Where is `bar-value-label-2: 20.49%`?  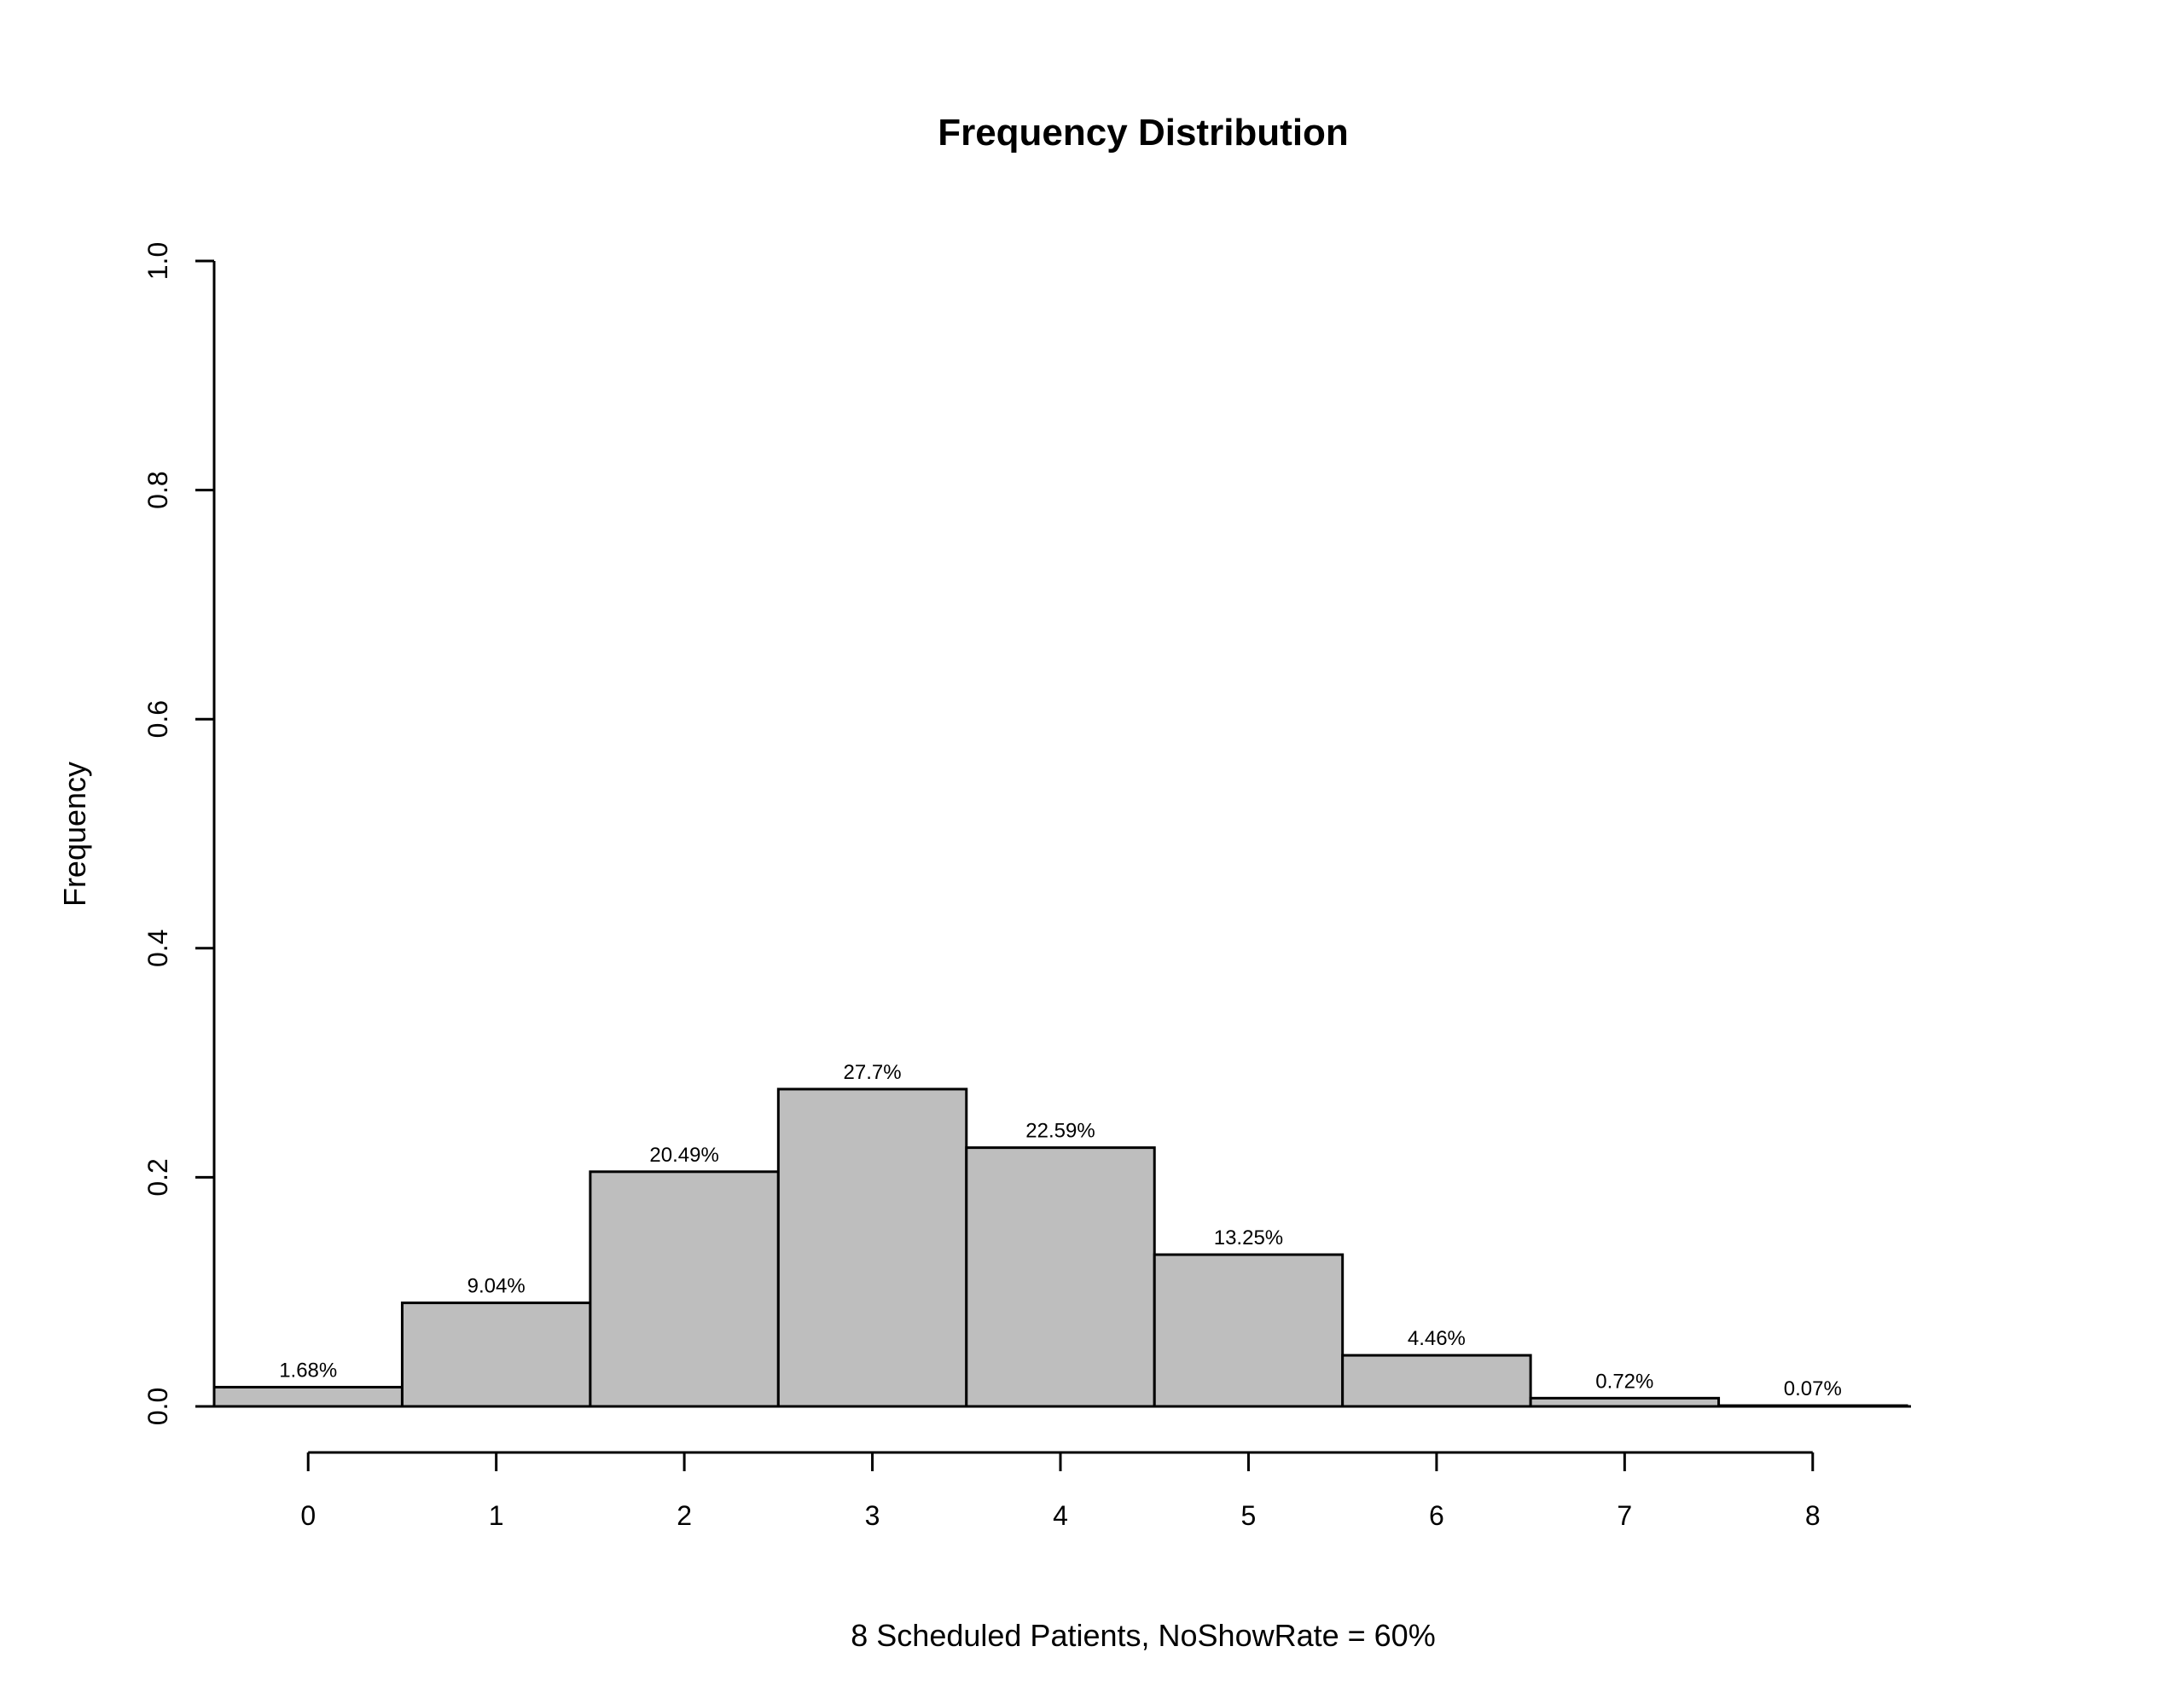 bar-value-label-2: 20.49% is located at coordinates (683, 1156).